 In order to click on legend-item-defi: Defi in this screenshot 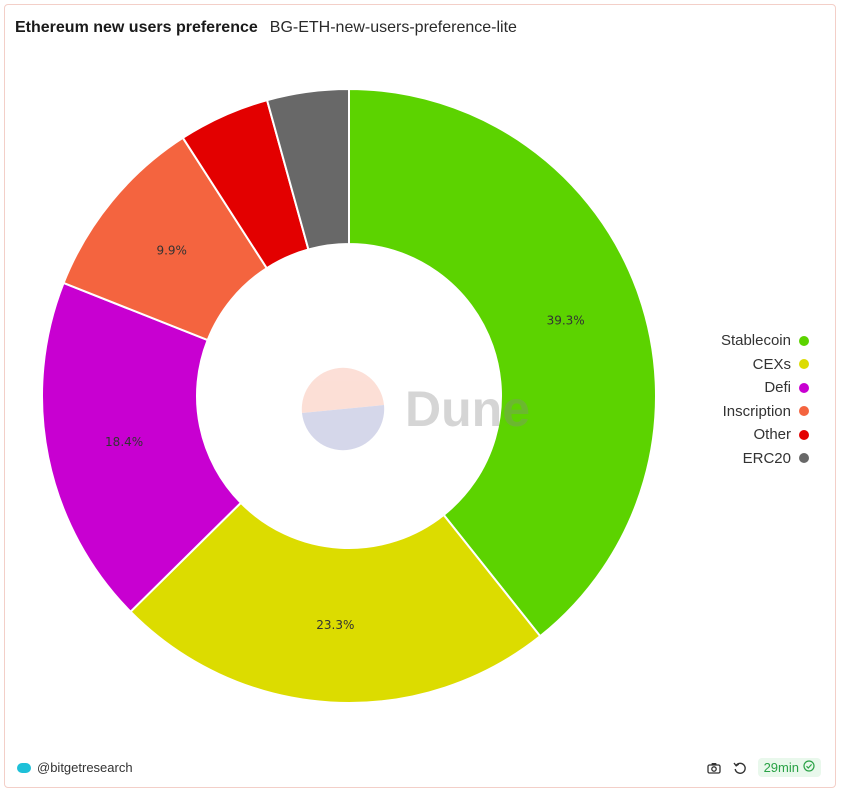, I will do `click(709, 388)`.